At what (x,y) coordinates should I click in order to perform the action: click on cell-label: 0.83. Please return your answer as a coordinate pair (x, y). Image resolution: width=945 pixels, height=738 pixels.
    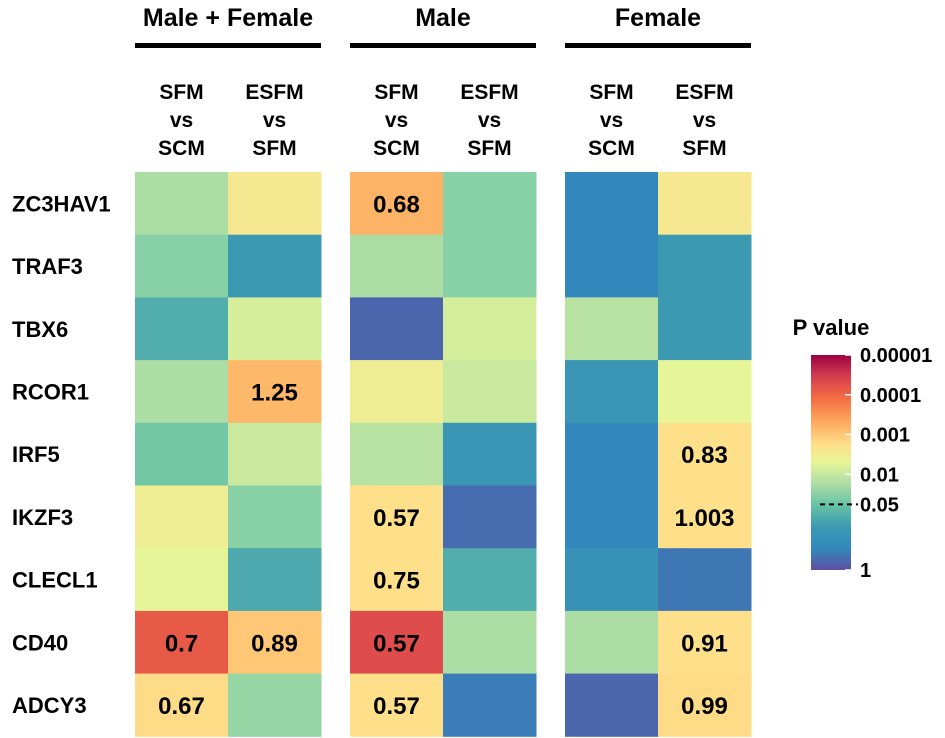
    Looking at the image, I should click on (704, 455).